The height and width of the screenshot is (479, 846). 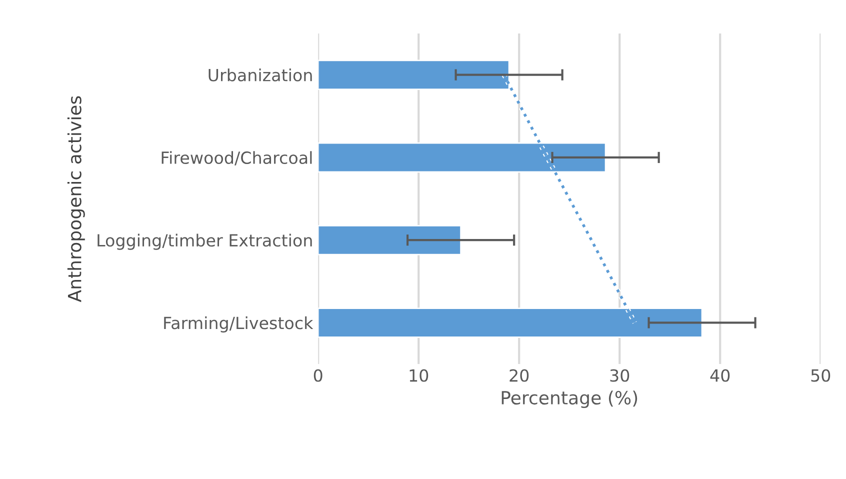 What do you see at coordinates (237, 158) in the screenshot?
I see `y-tick-label: Firewood/Charcoal` at bounding box center [237, 158].